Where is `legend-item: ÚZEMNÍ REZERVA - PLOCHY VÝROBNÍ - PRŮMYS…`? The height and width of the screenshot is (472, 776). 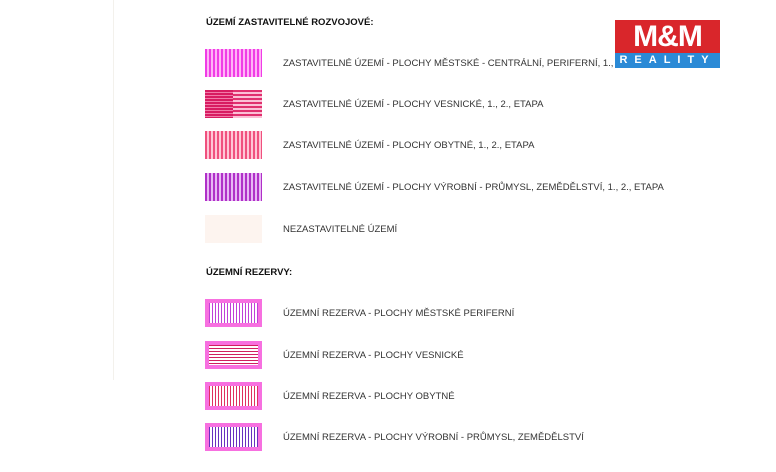
legend-item: ÚZEMNÍ REZERVA - PLOCHY VÝROBNÍ - PRŮMYS… is located at coordinates (394, 437).